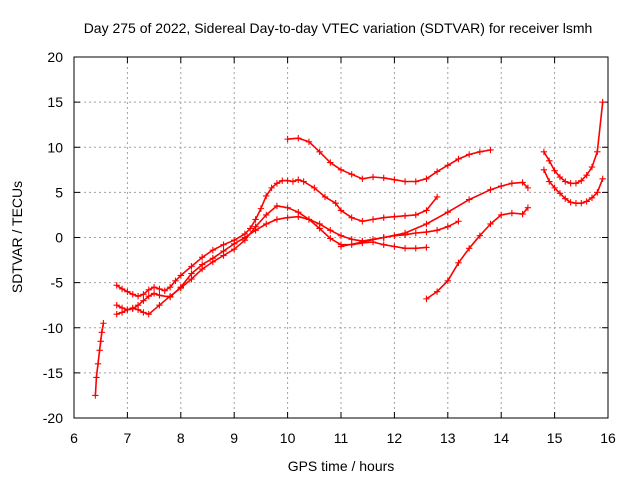 This screenshot has width=640, height=485. Describe the element at coordinates (555, 438) in the screenshot. I see `x-tick-label: 15` at that location.